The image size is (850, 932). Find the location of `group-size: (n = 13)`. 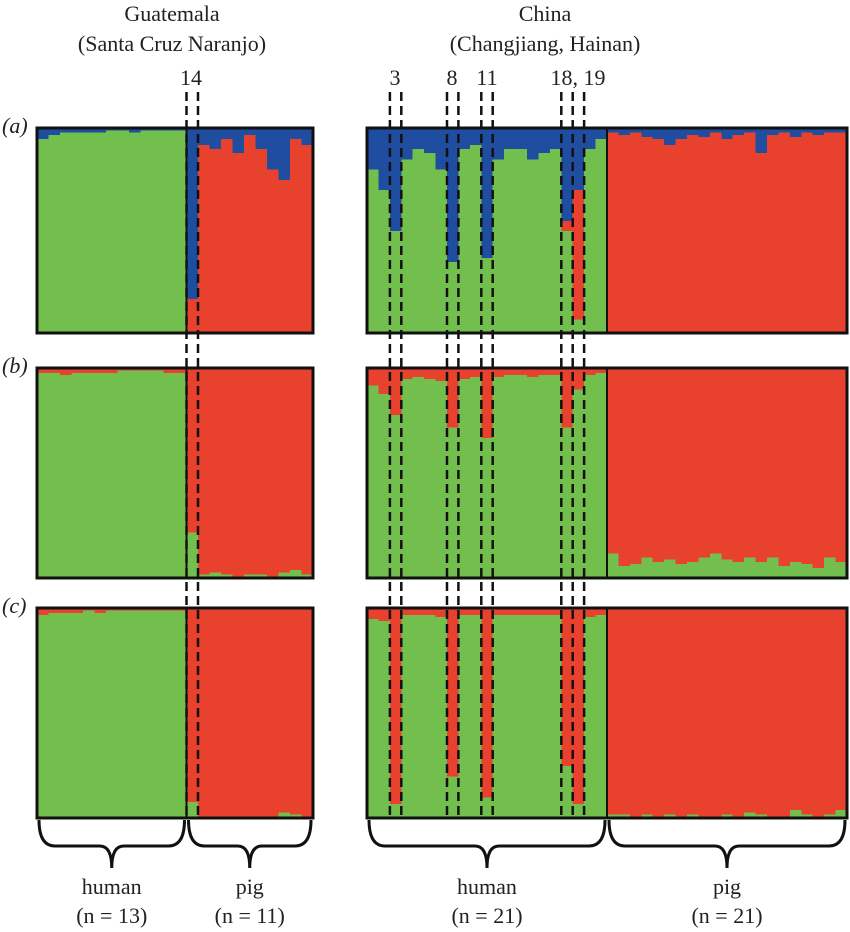

group-size: (n = 13) is located at coordinates (111, 915).